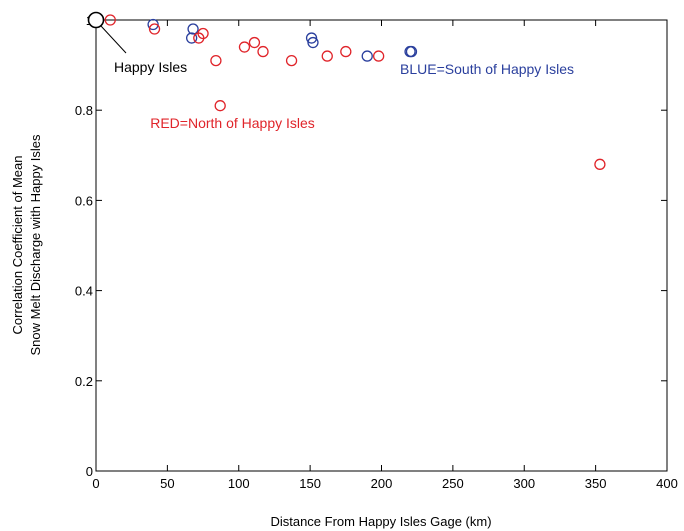  I want to click on x-tick-label: 200, so click(382, 483).